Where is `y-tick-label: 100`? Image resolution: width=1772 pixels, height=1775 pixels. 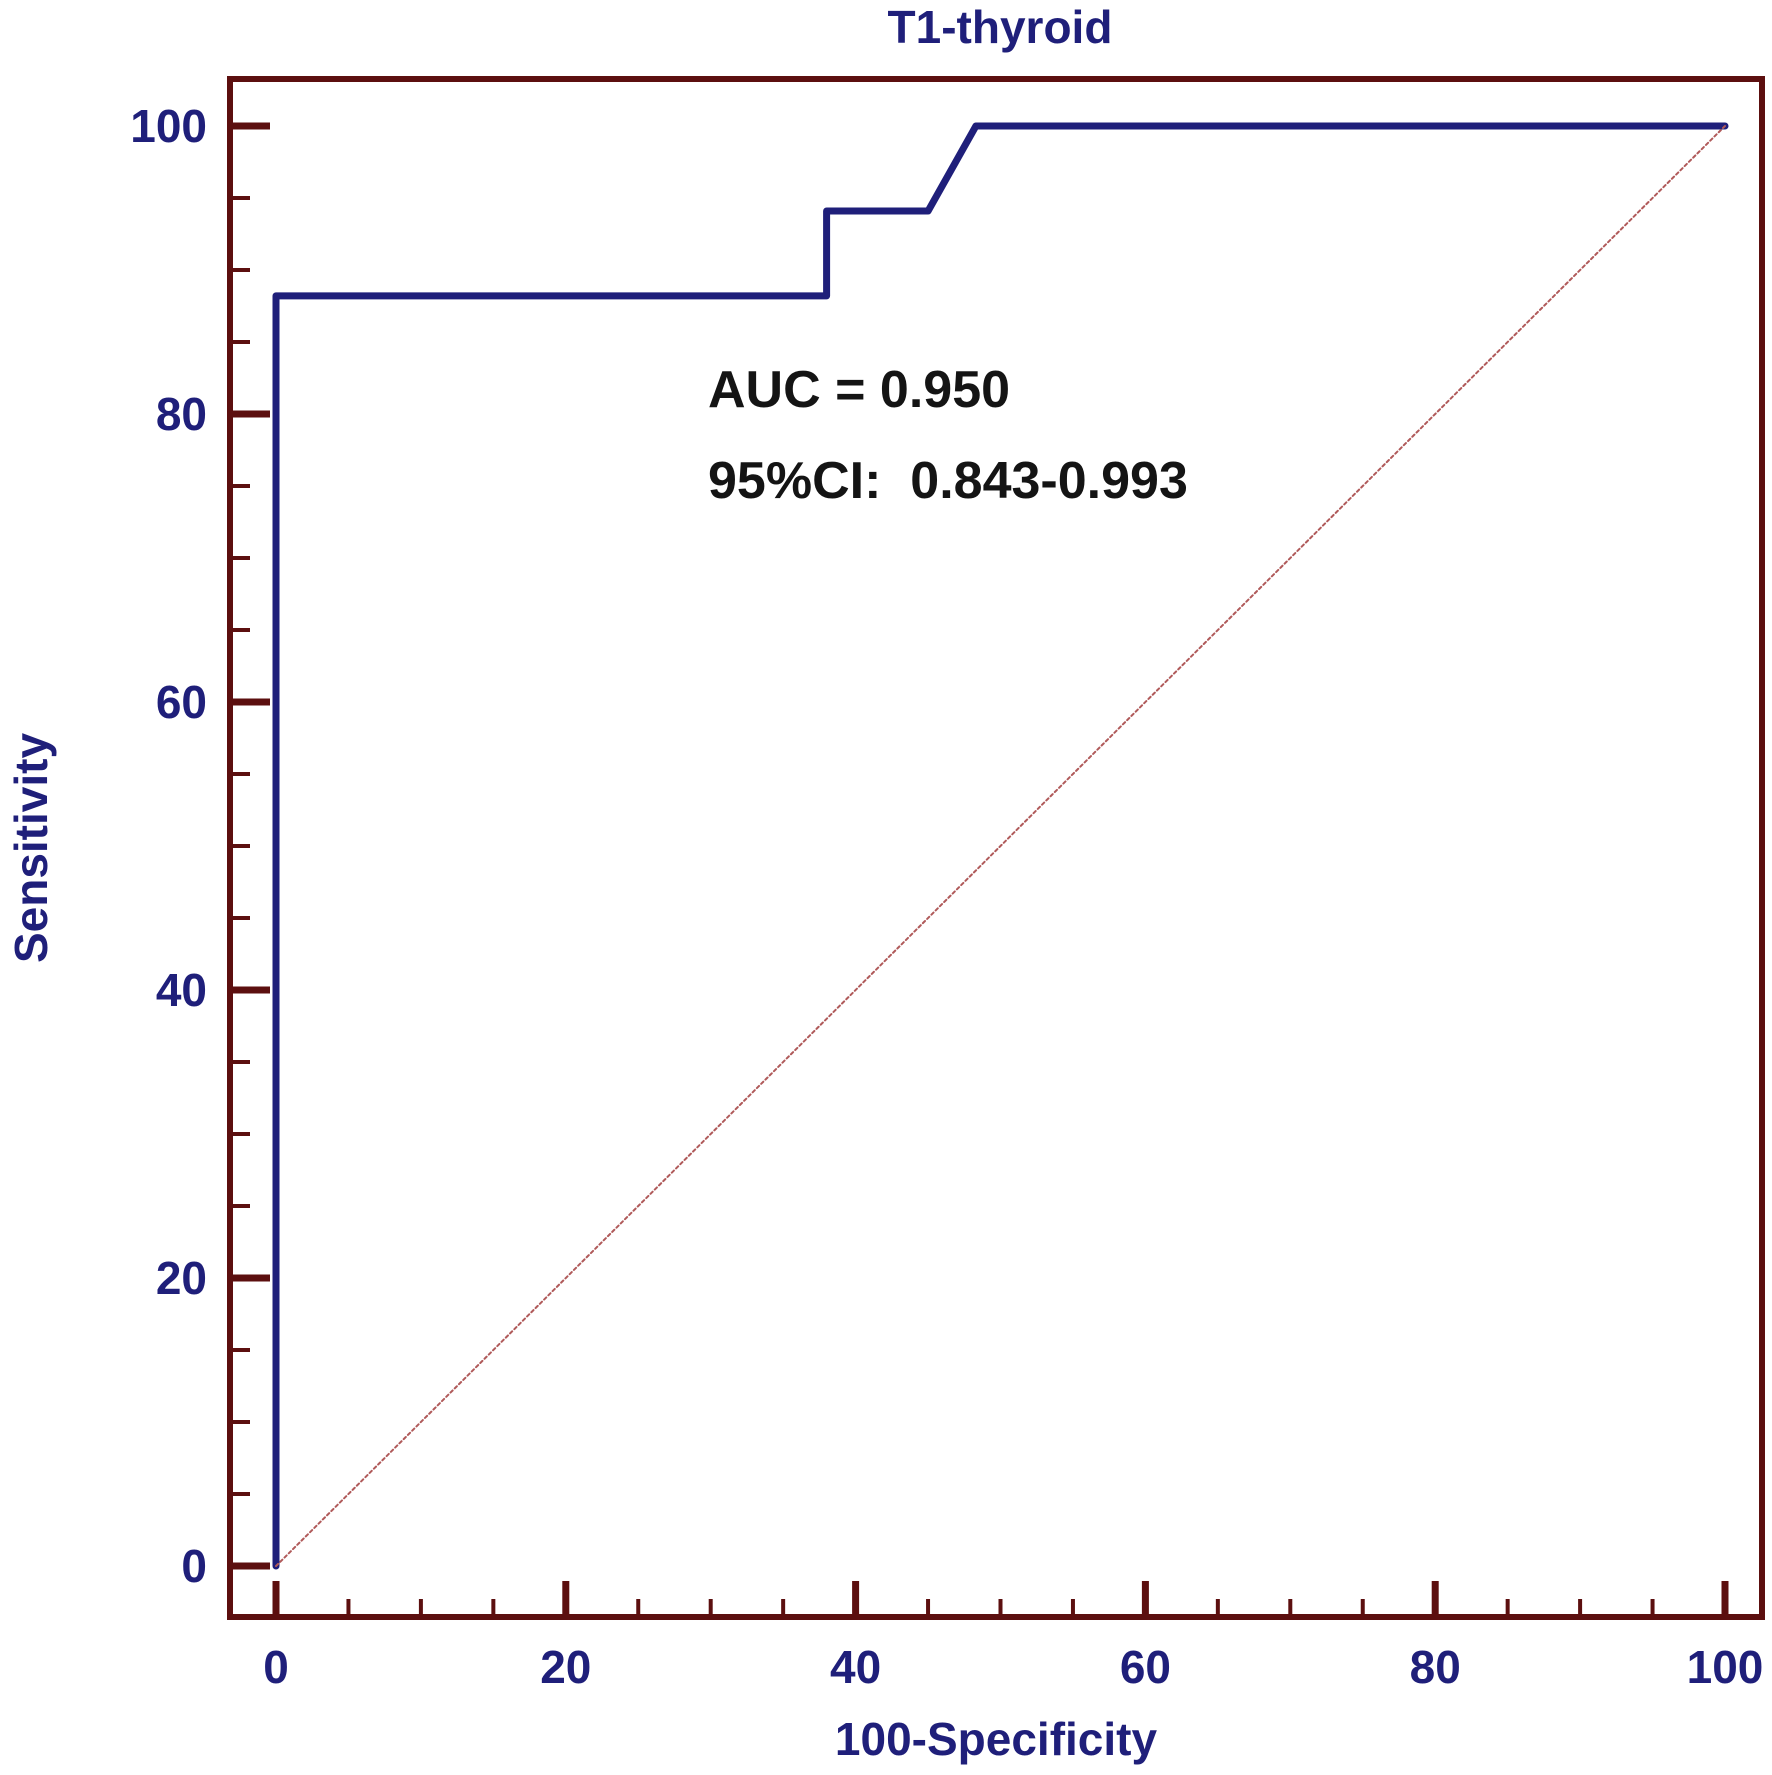
y-tick-label: 100 is located at coordinates (168, 126).